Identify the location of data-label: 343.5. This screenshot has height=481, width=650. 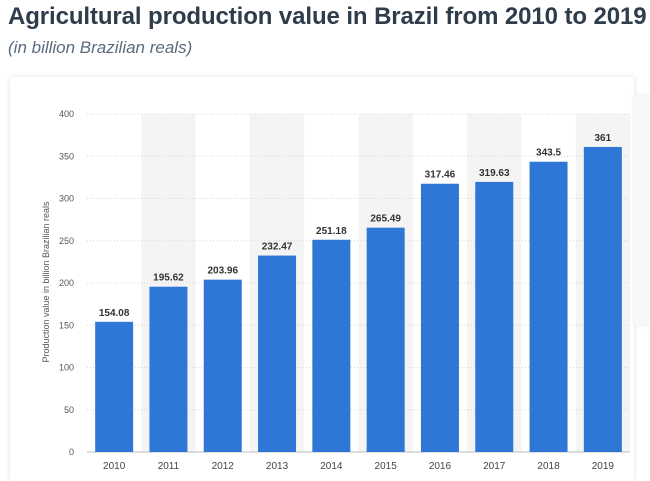
(548, 153).